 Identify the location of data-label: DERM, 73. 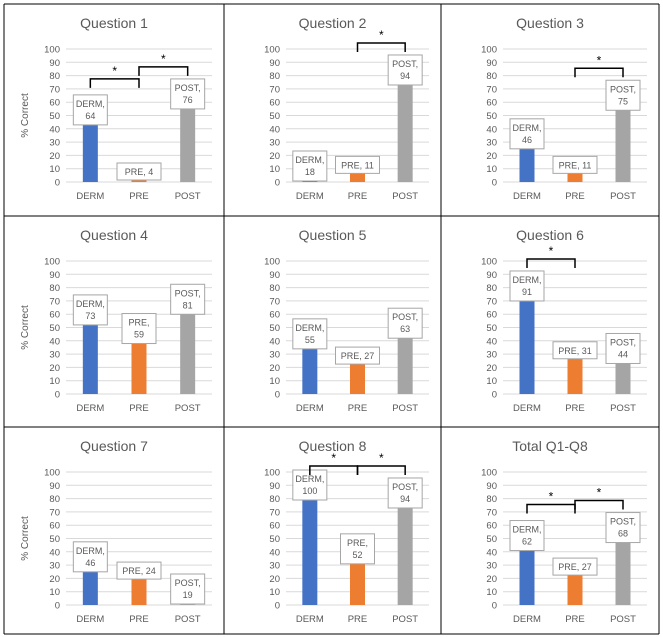
(90, 310).